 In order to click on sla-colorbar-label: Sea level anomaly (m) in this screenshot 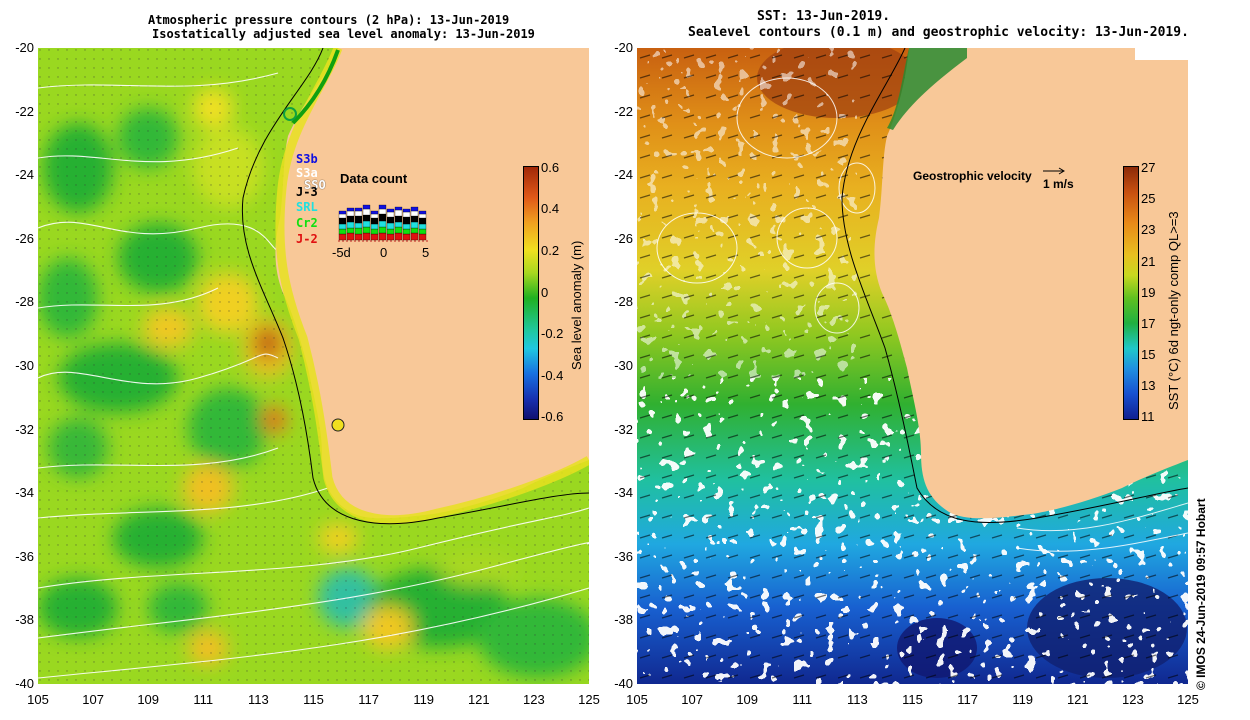, I will do `click(576, 305)`.